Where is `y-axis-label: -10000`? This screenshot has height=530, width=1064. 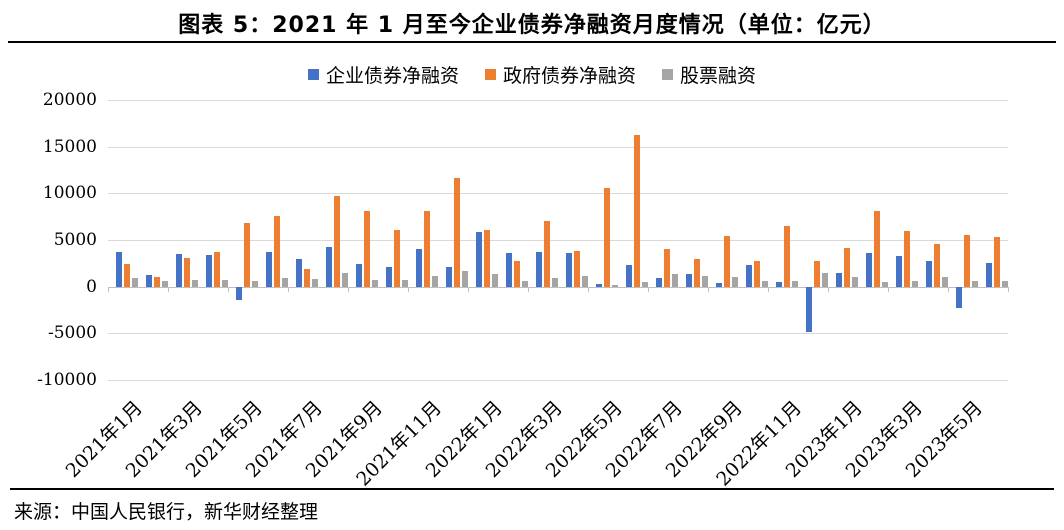 y-axis-label: -10000 is located at coordinates (67, 380).